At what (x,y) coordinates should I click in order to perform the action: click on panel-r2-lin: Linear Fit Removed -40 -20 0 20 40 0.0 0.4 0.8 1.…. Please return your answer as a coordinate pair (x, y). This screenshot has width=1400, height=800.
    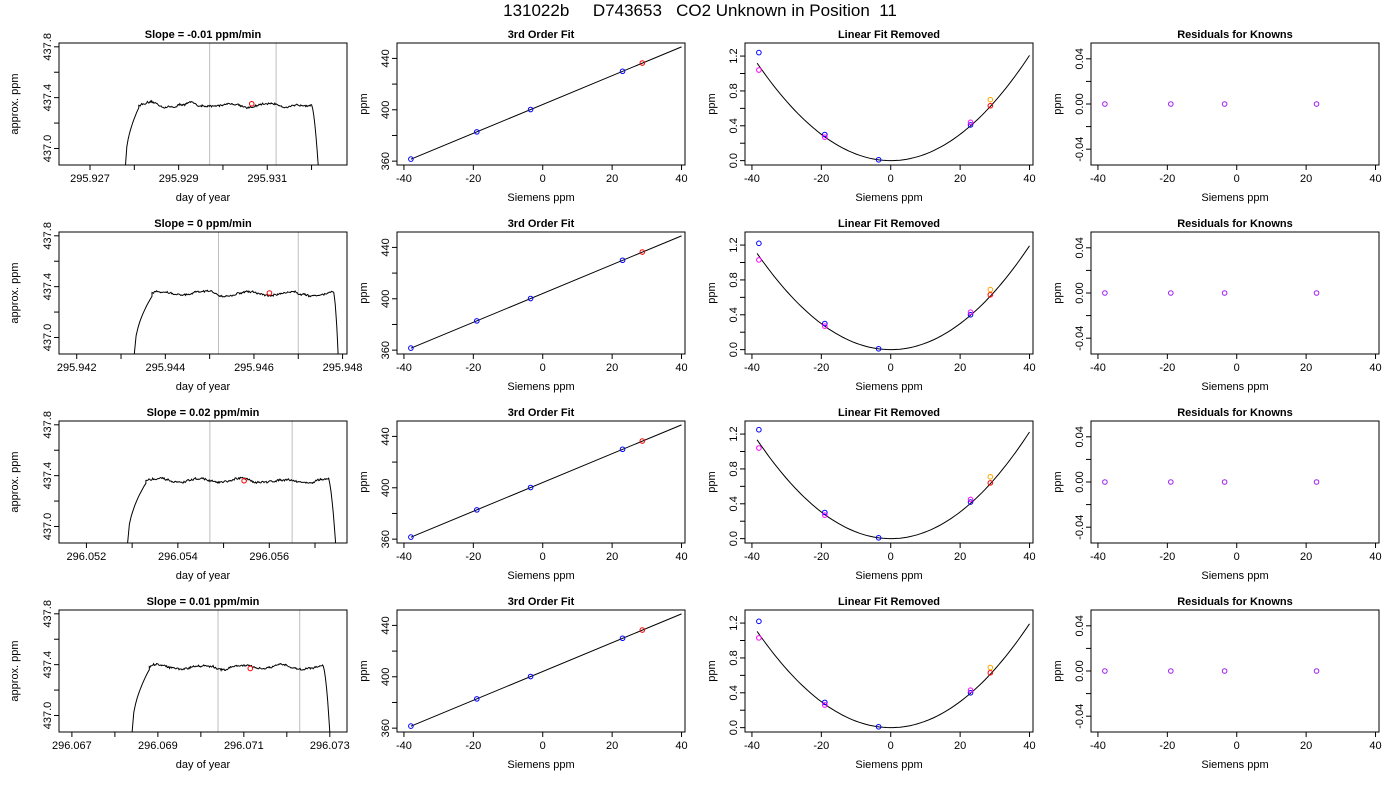
    Looking at the image, I should click on (871, 305).